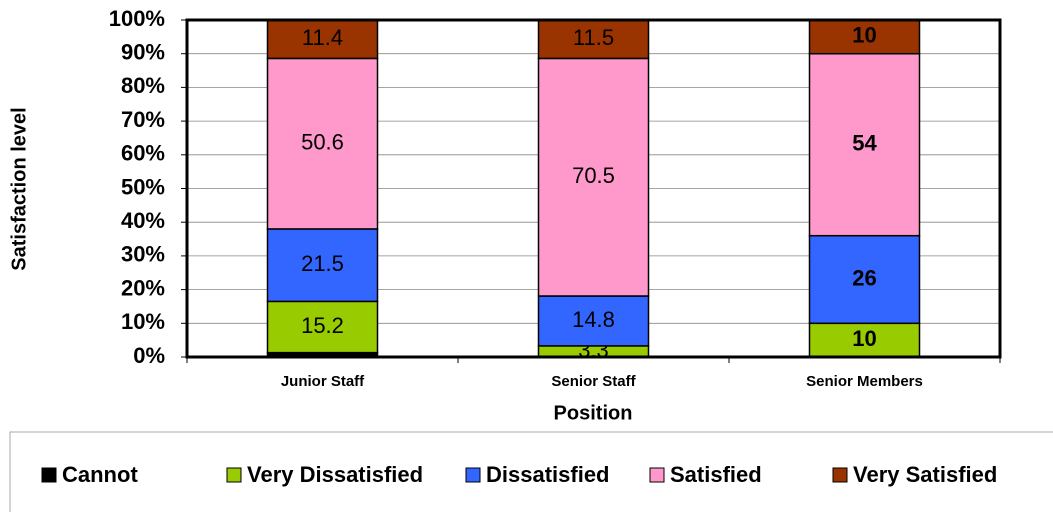  I want to click on legend-label: Cannot, so click(100, 474).